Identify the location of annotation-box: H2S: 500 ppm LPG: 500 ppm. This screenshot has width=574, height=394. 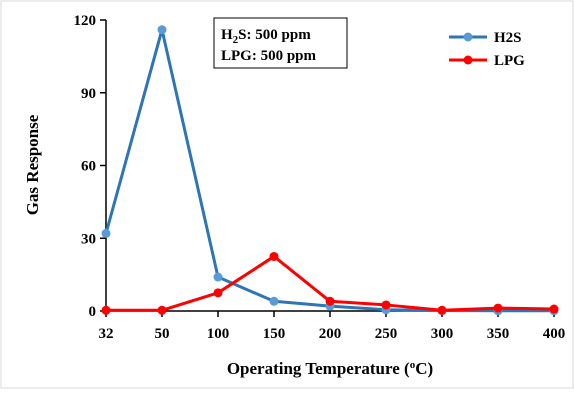
(280, 43).